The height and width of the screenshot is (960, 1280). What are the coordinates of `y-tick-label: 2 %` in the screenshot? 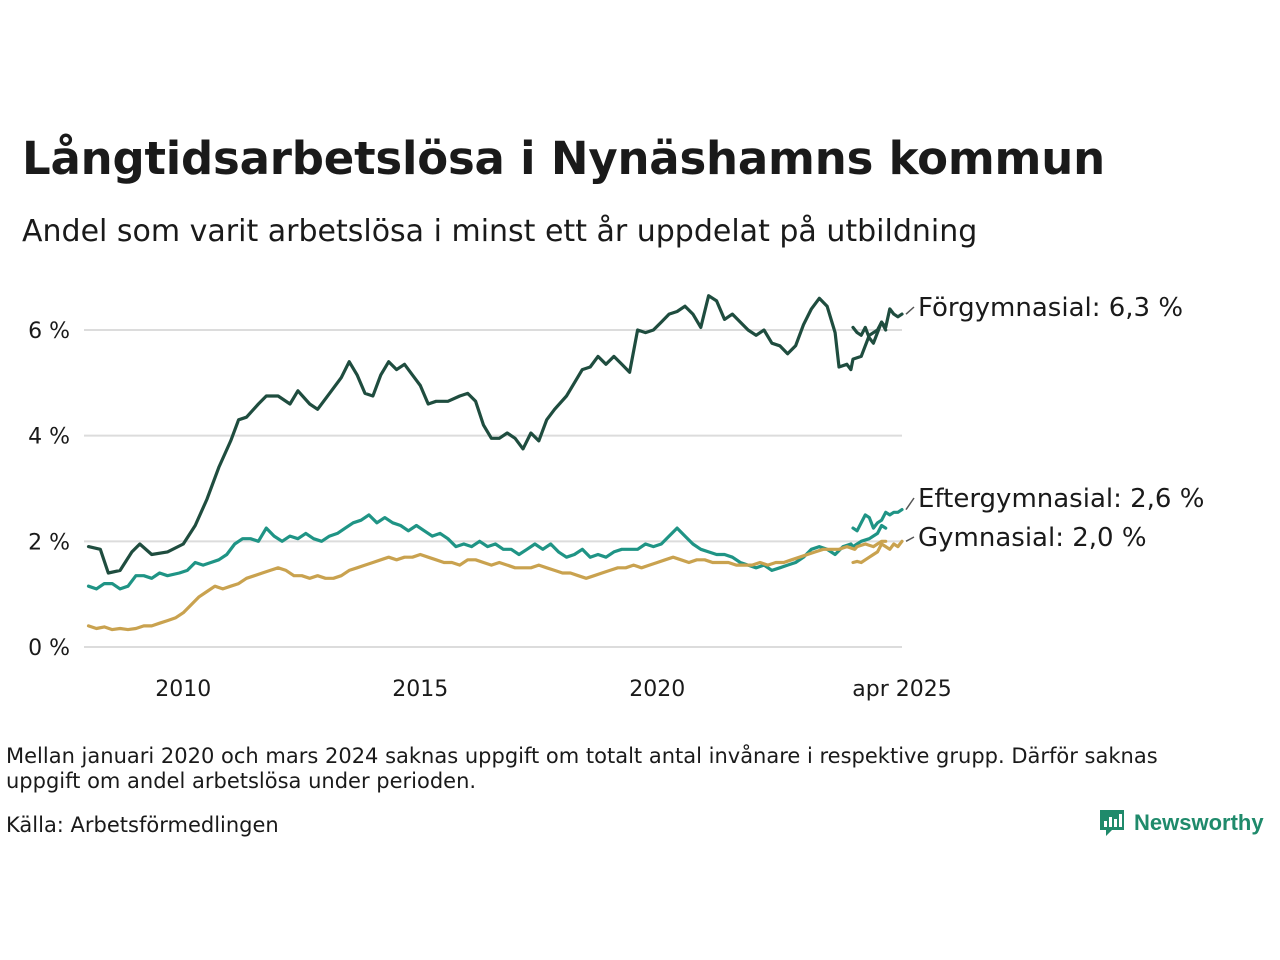 It's located at (49, 542).